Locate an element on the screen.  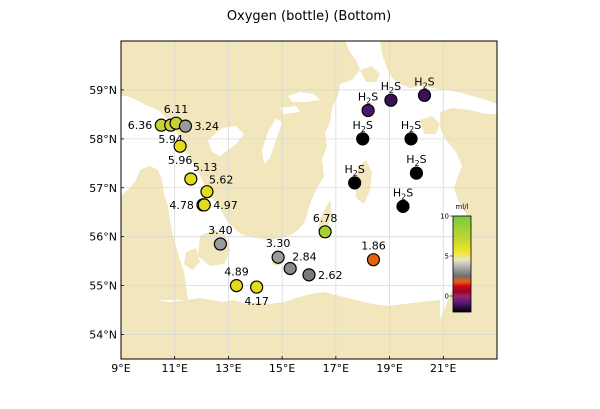
station-label: 4.78 is located at coordinates (181, 205).